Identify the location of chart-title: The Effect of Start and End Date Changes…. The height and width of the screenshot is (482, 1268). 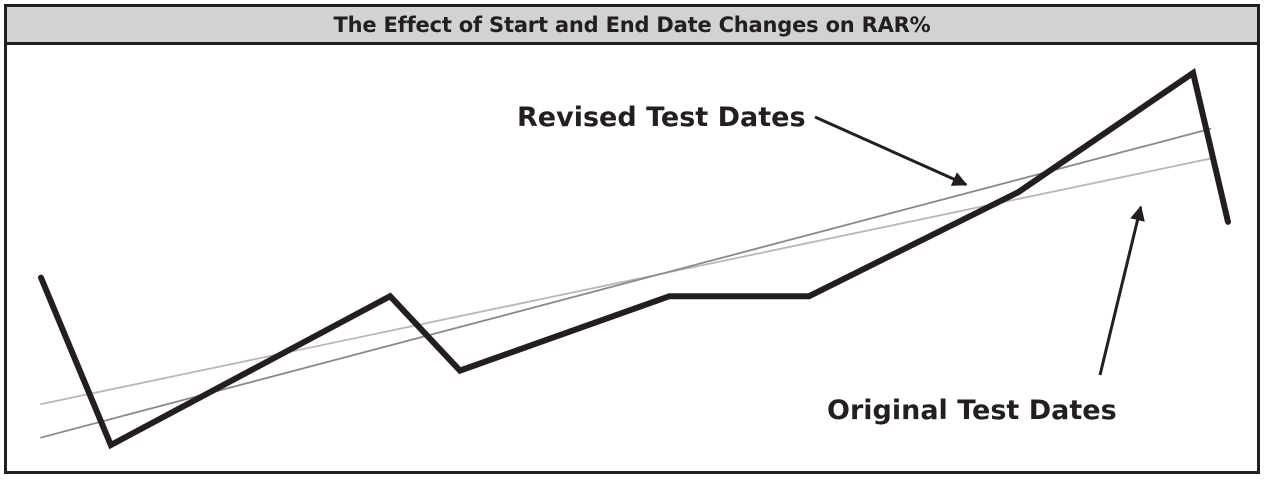
(632, 24).